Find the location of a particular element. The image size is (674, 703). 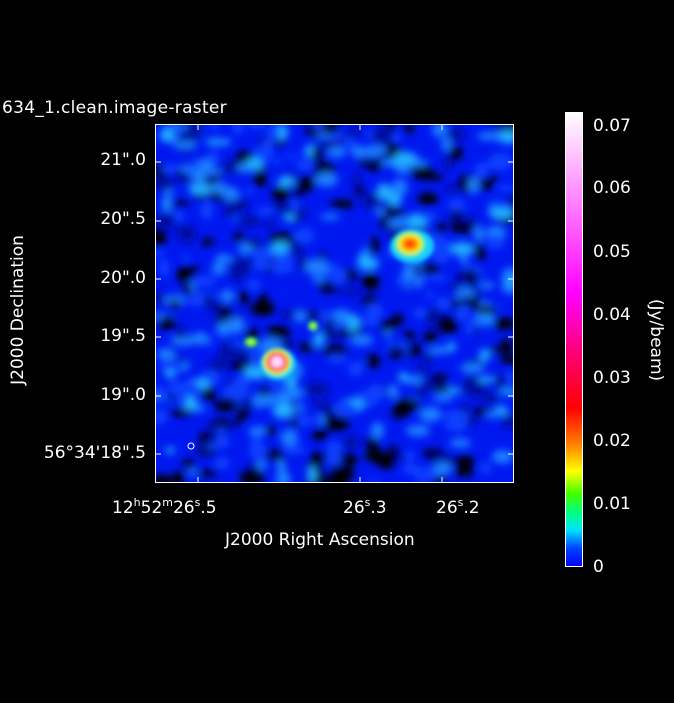

sources is located at coordinates (338, 304).